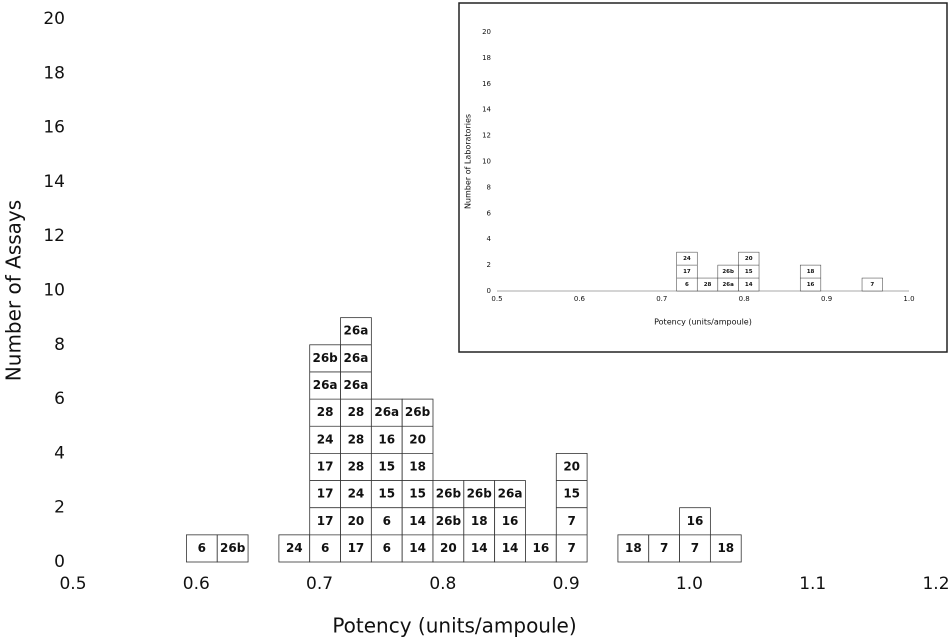 This screenshot has height=640, width=950. Describe the element at coordinates (59, 562) in the screenshot. I see `y-tick-label: 0` at that location.